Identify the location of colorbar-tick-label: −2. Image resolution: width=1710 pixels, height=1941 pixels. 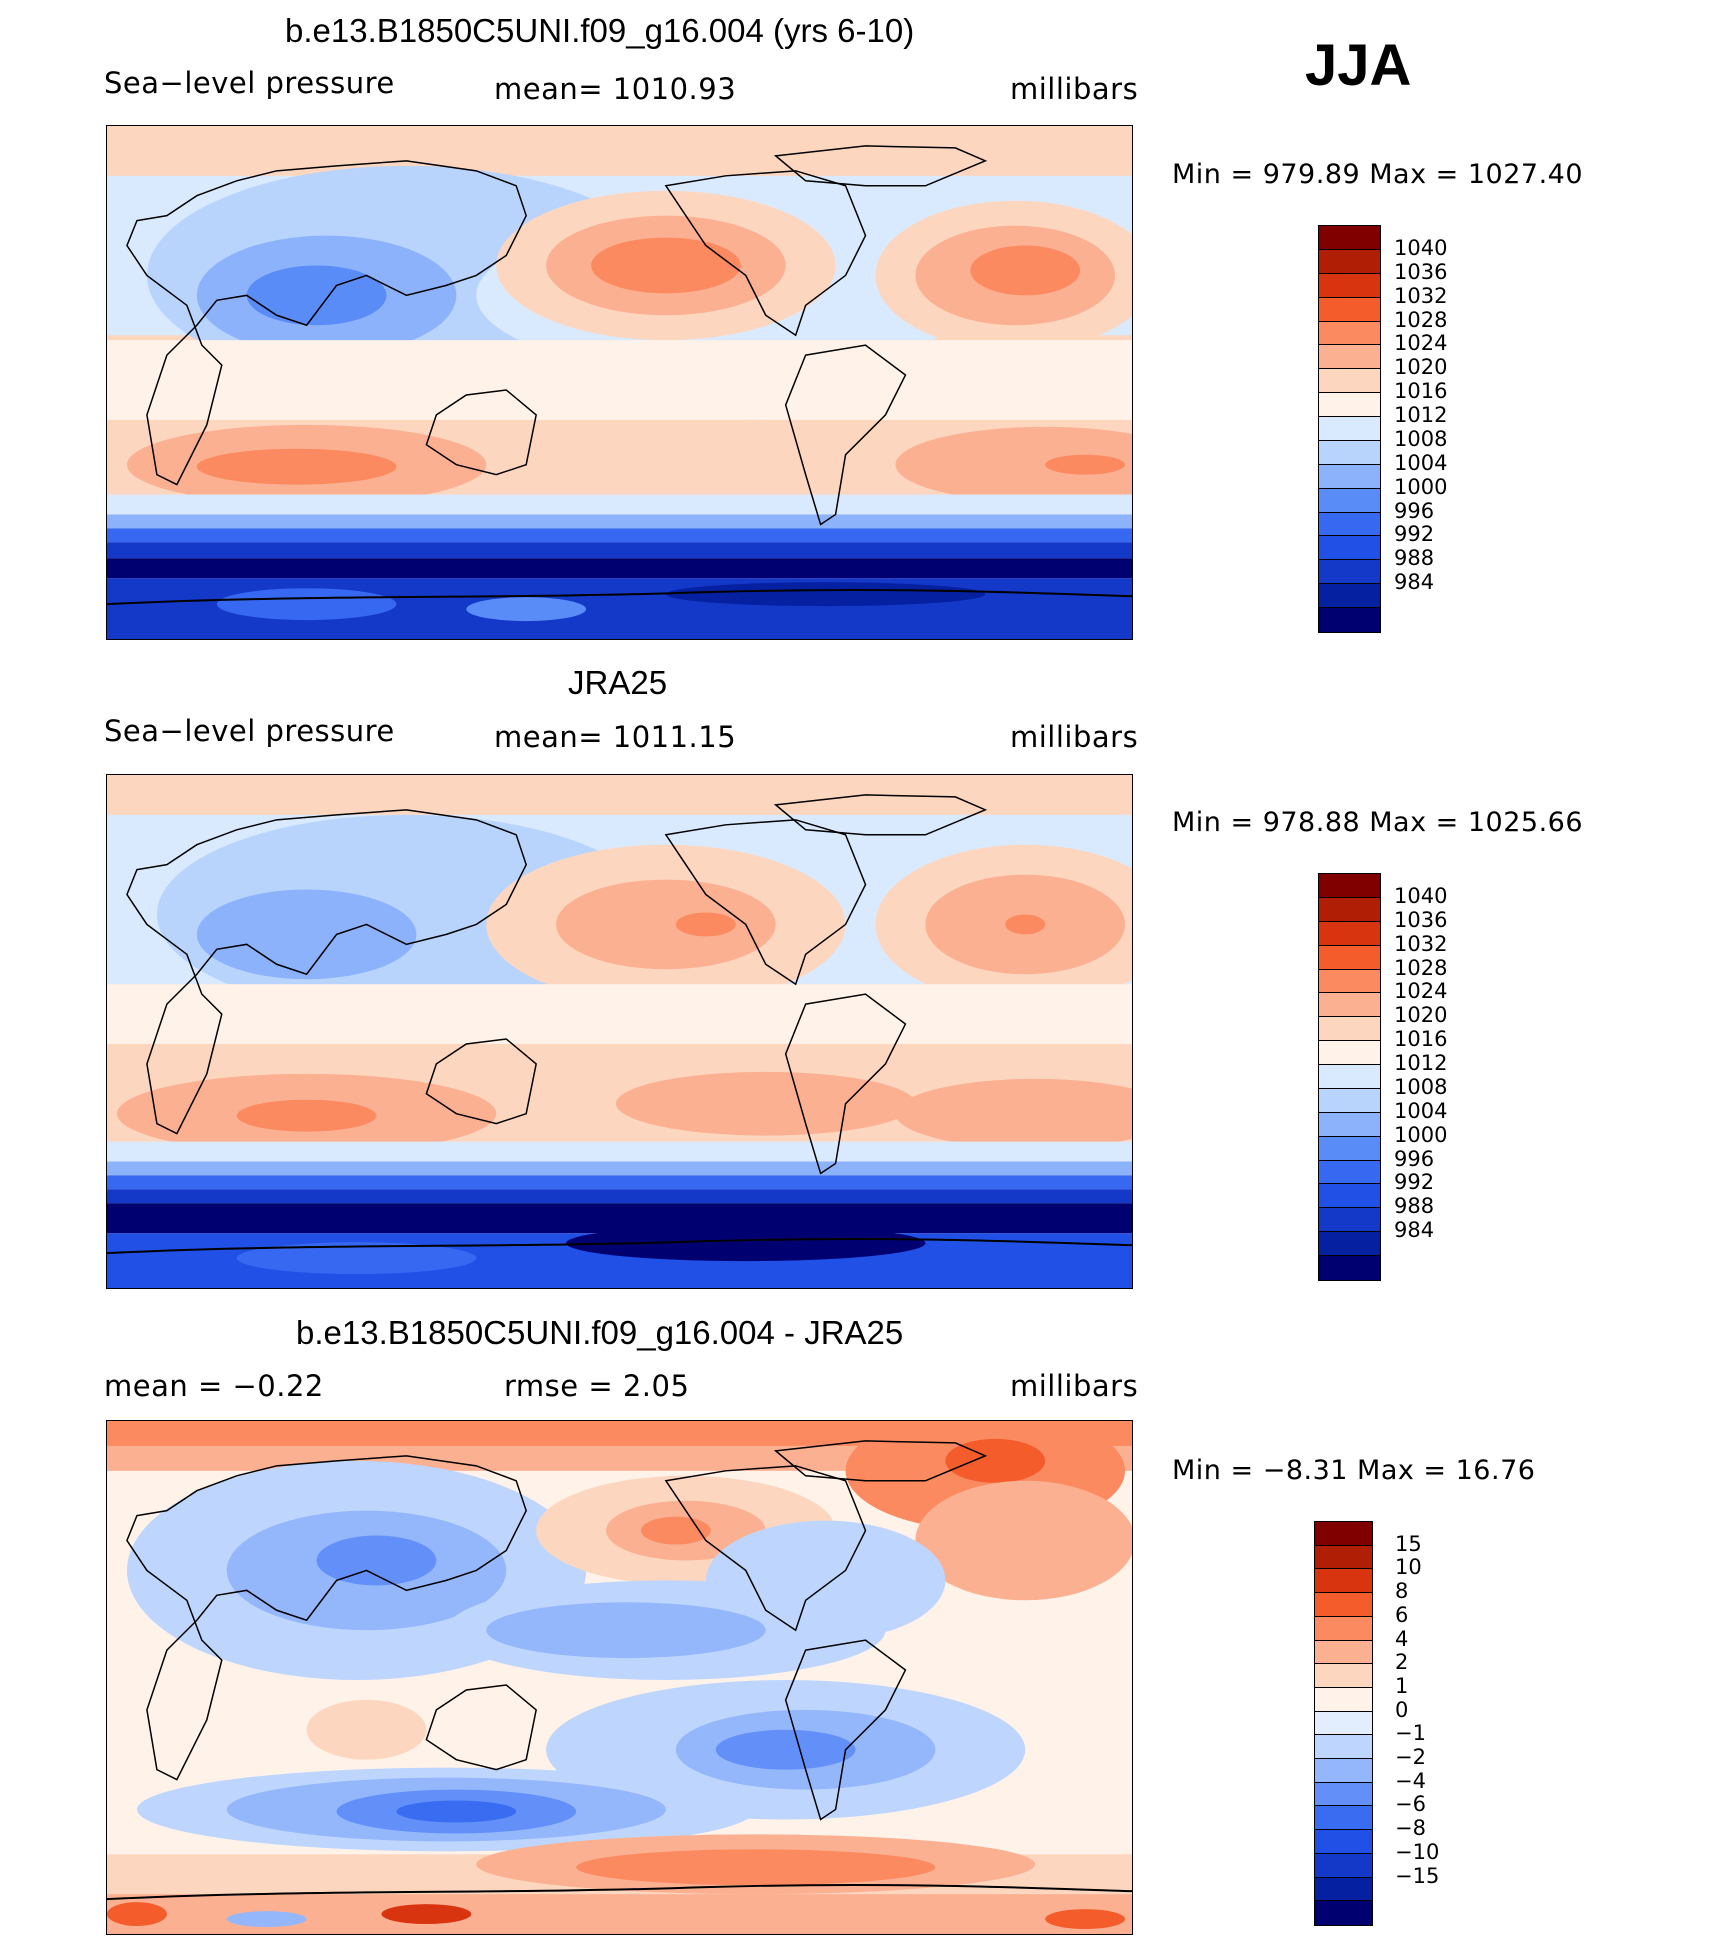
(1410, 1757).